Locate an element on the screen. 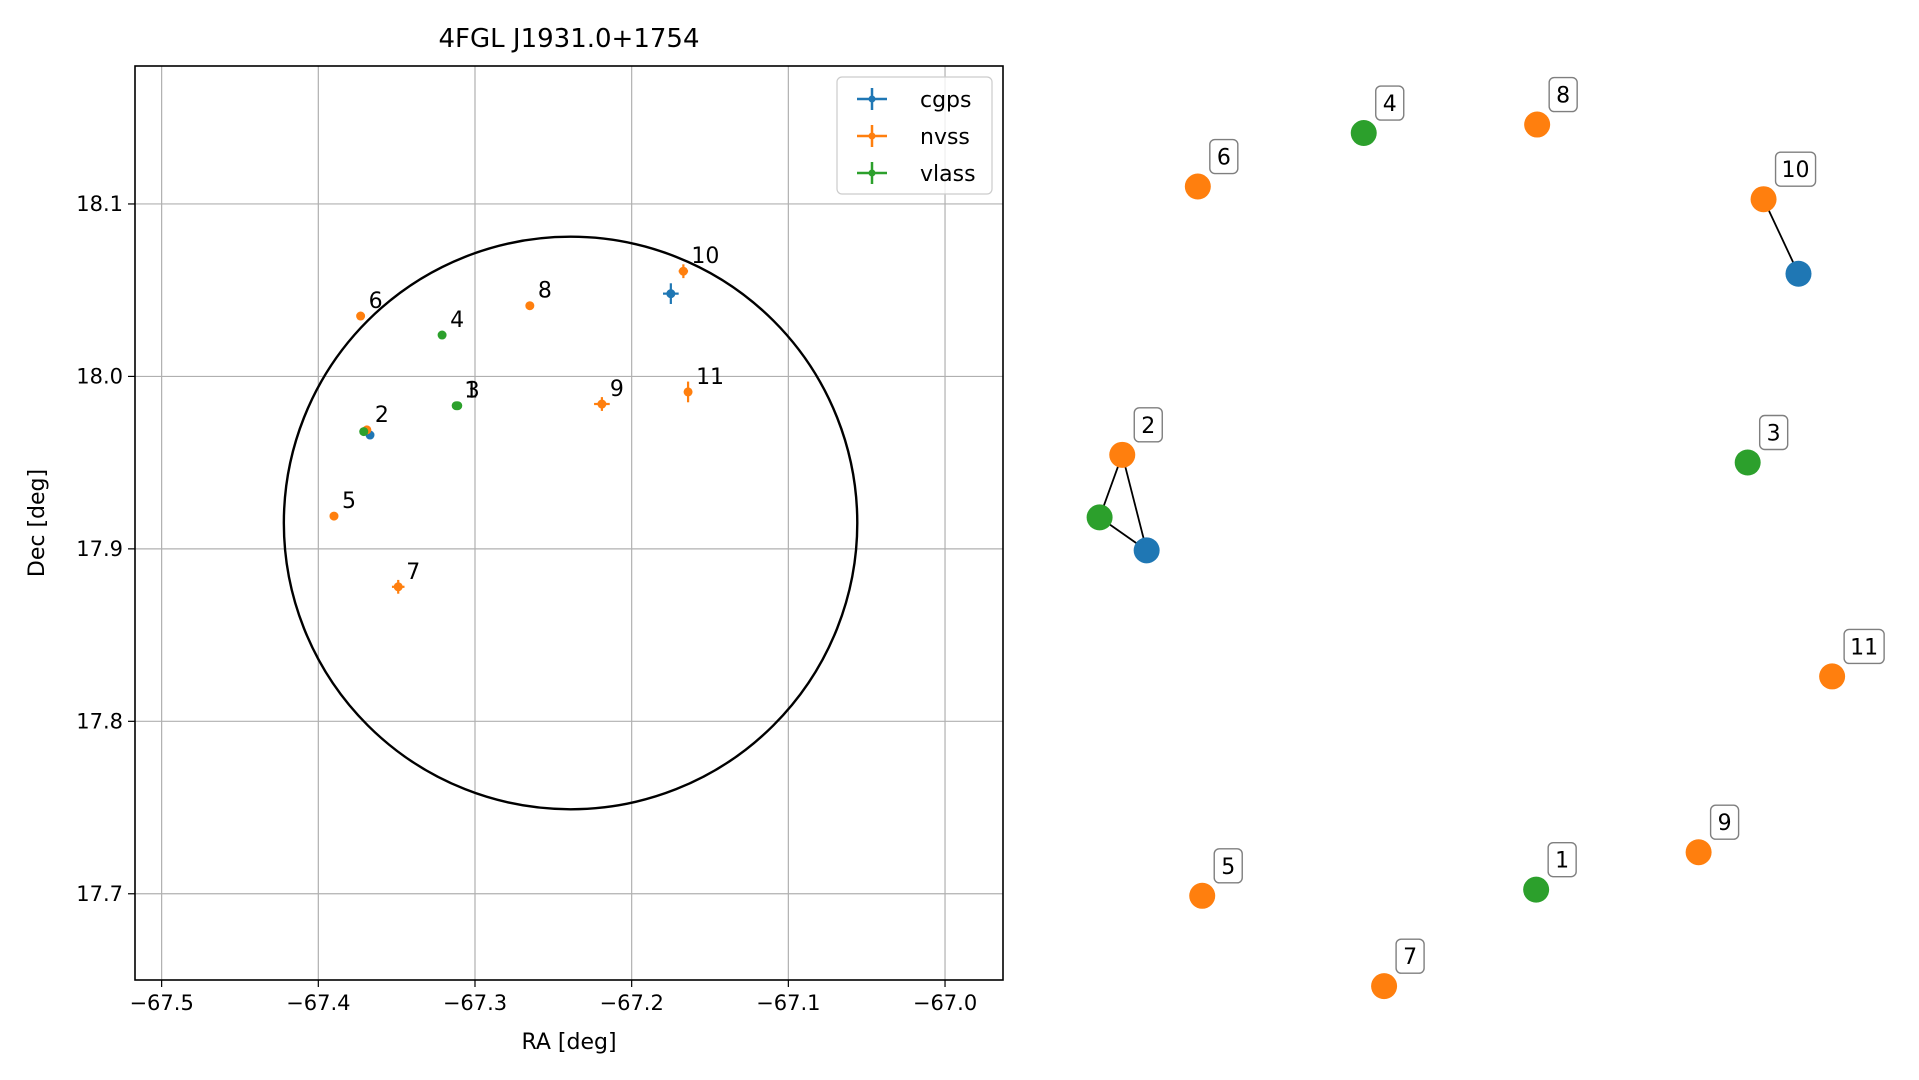 The height and width of the screenshot is (1080, 1919). x-tick-label: −67.3 is located at coordinates (475, 1003).